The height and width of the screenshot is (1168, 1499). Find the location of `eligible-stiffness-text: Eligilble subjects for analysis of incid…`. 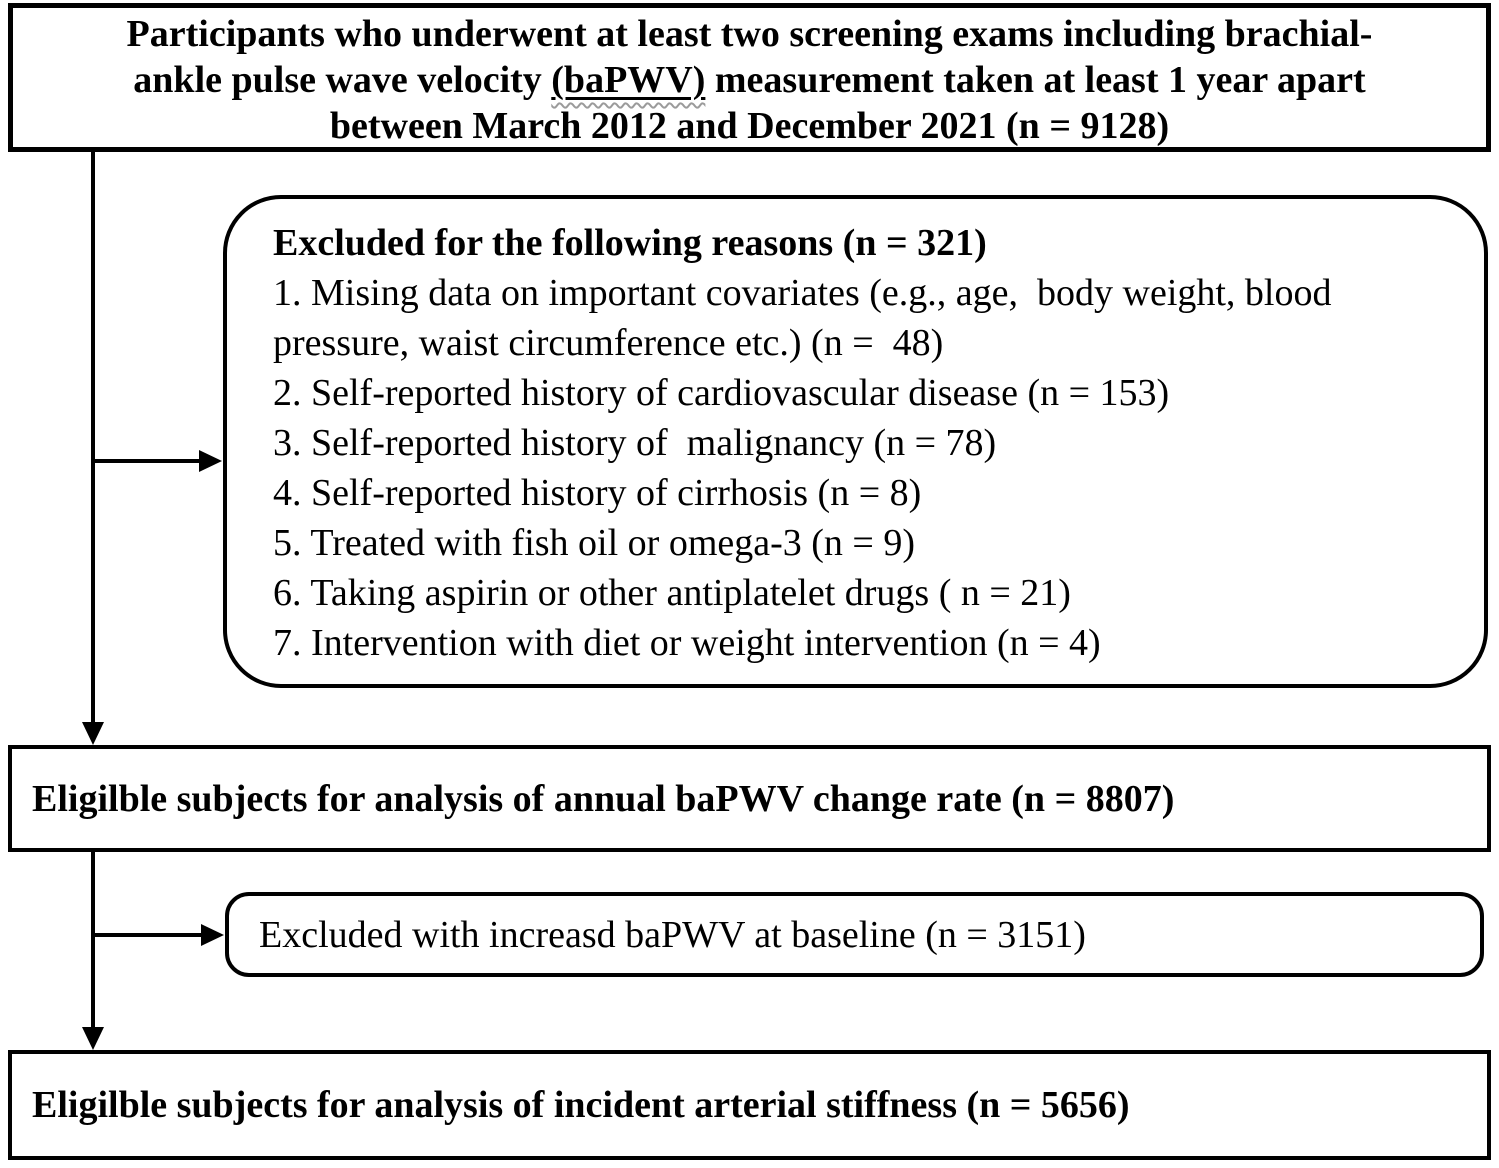

eligible-stiffness-text: Eligilble subjects for analysis of incid… is located at coordinates (581, 1105).